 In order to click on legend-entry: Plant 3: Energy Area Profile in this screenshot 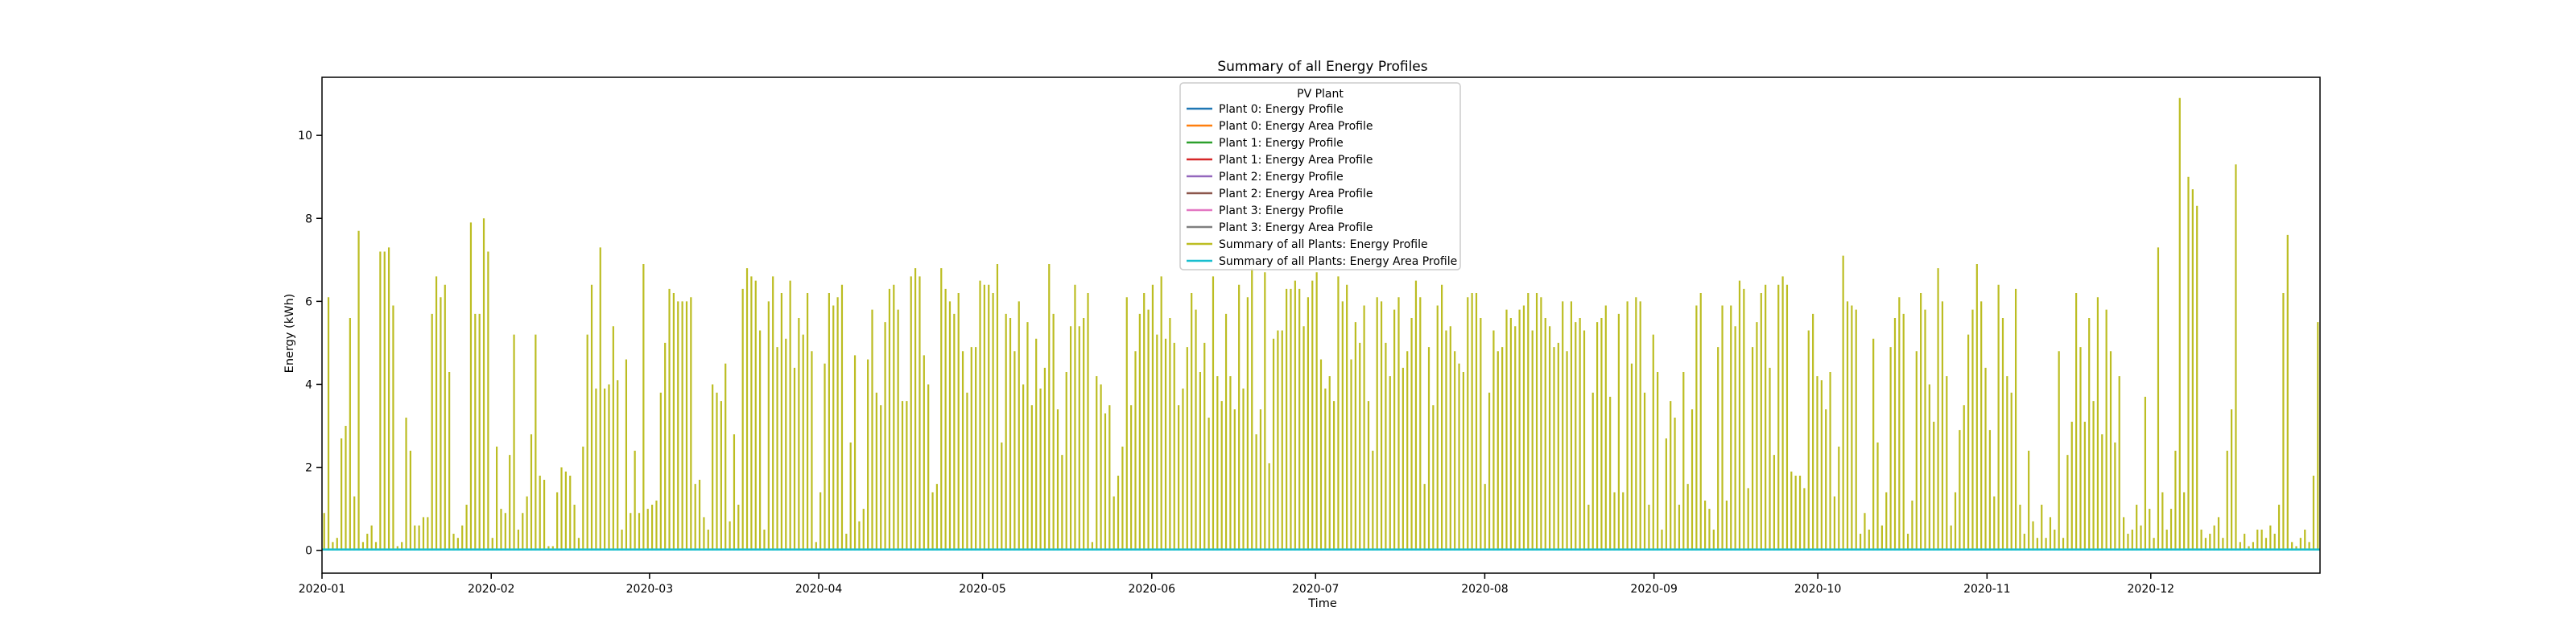, I will do `click(1280, 227)`.